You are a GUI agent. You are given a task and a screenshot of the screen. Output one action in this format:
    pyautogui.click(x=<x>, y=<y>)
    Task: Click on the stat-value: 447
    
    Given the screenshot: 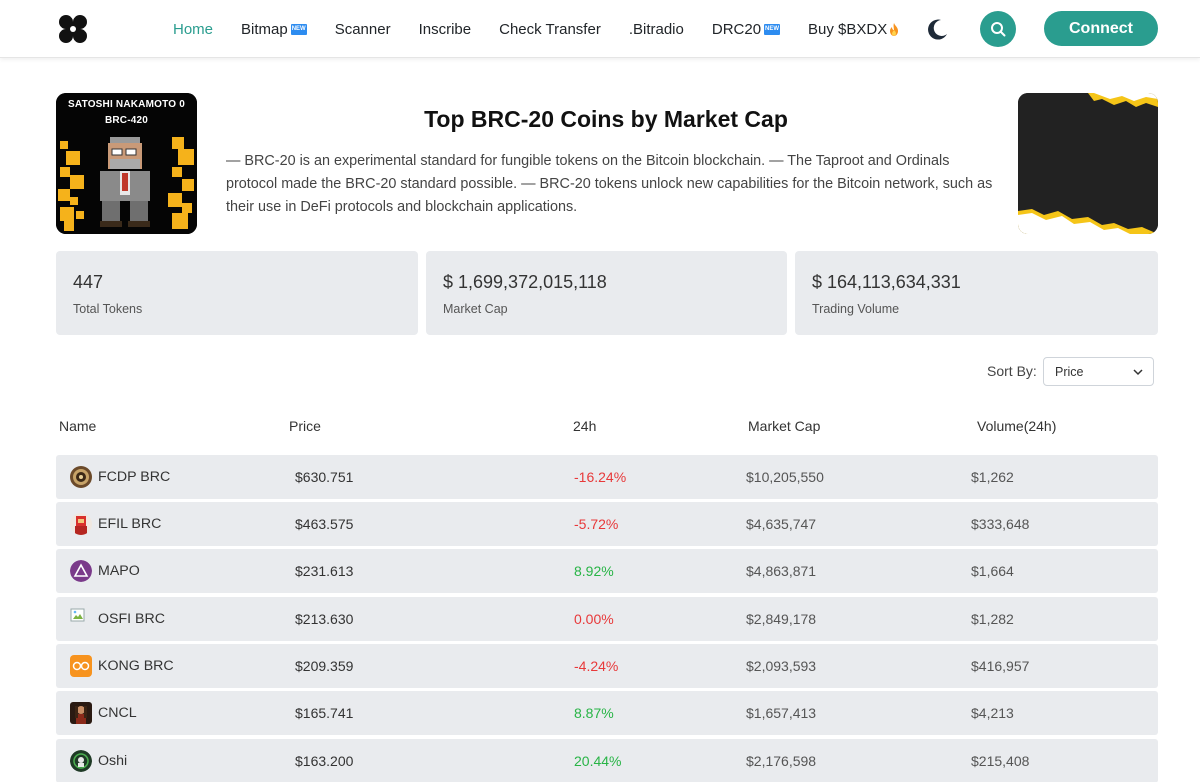 What is the action you would take?
    pyautogui.click(x=88, y=282)
    